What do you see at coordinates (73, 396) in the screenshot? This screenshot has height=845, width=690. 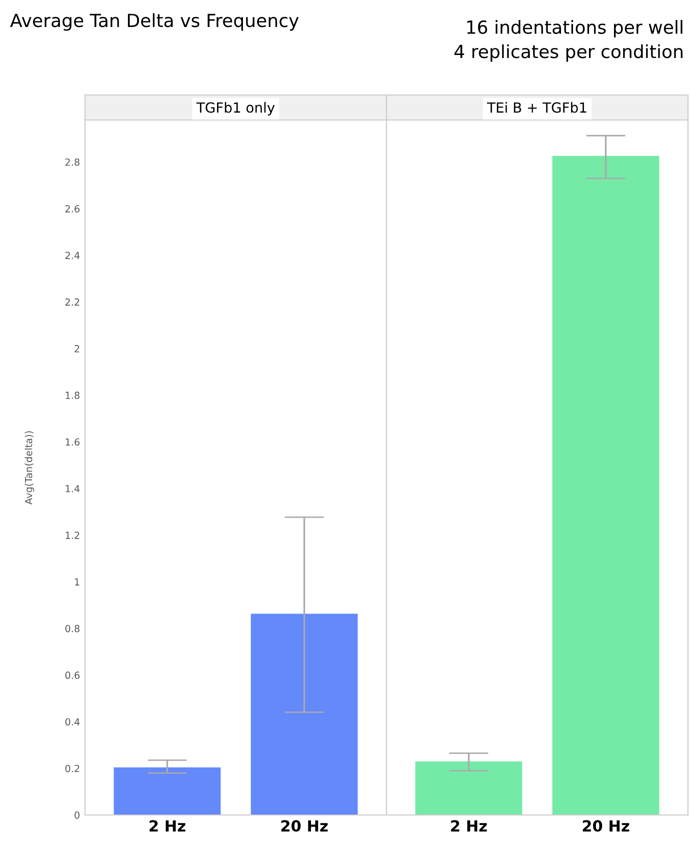 I see `y-tick-label: 1.8` at bounding box center [73, 396].